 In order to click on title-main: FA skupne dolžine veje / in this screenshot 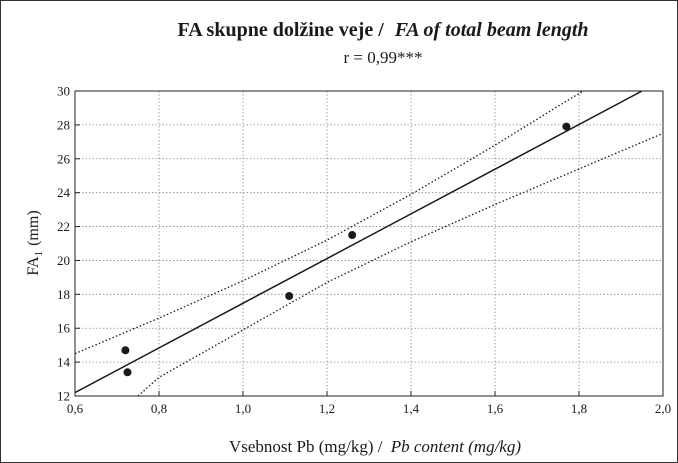, I will do `click(282, 30)`.